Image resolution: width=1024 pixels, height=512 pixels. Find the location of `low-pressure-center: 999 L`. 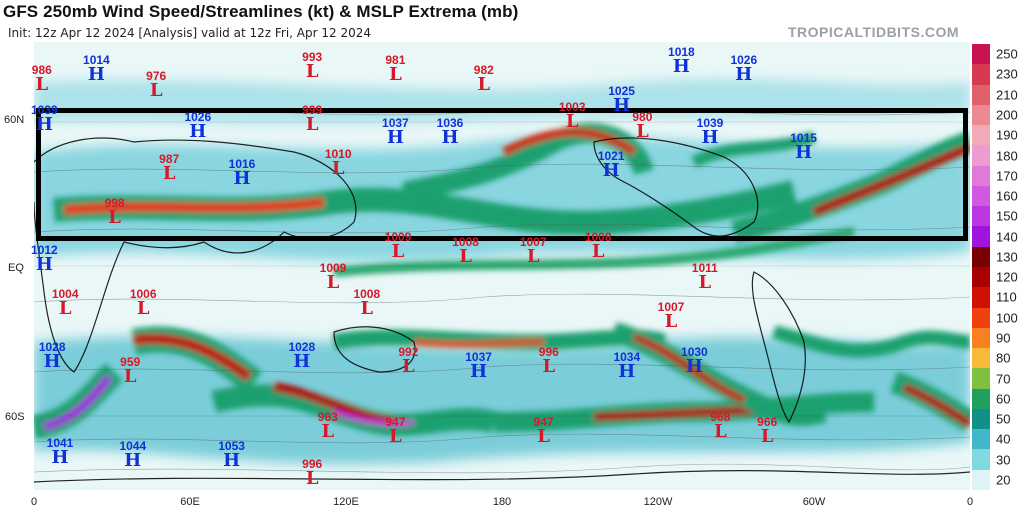

low-pressure-center: 999 L is located at coordinates (312, 119).